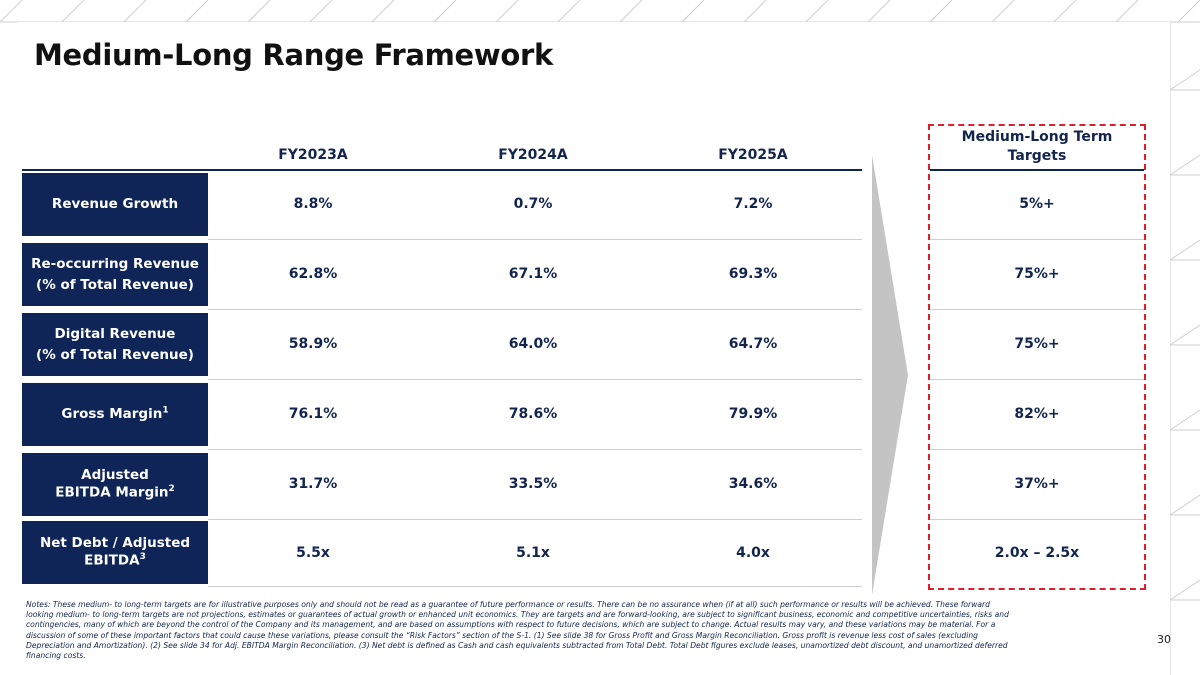  Describe the element at coordinates (165, 410) in the screenshot. I see `footnote-marker: 1` at that location.